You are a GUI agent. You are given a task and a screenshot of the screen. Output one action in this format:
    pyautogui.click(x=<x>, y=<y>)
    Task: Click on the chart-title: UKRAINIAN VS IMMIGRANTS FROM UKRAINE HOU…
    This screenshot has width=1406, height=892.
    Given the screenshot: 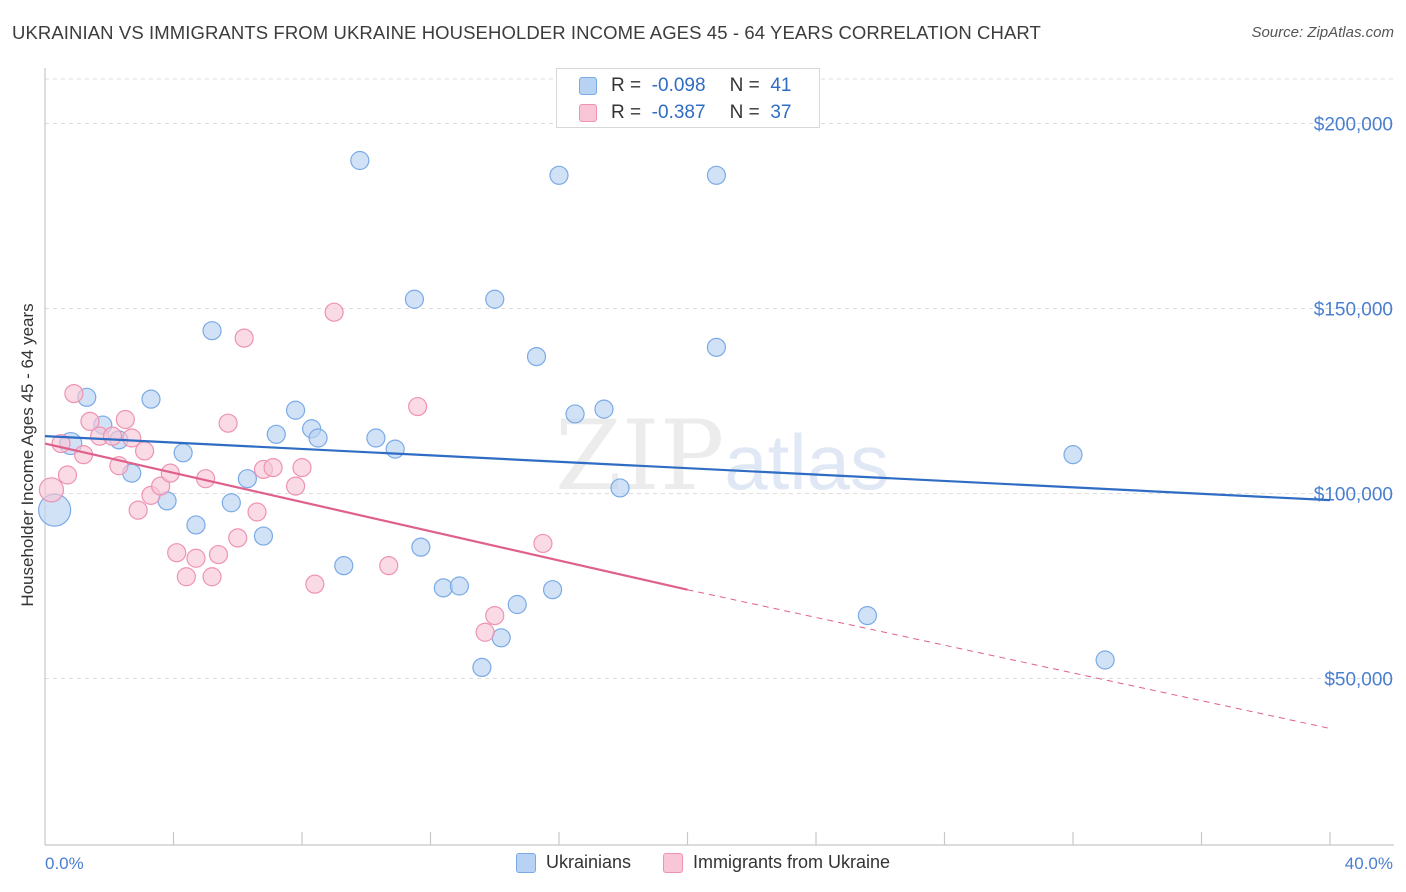 What is the action you would take?
    pyautogui.click(x=526, y=32)
    